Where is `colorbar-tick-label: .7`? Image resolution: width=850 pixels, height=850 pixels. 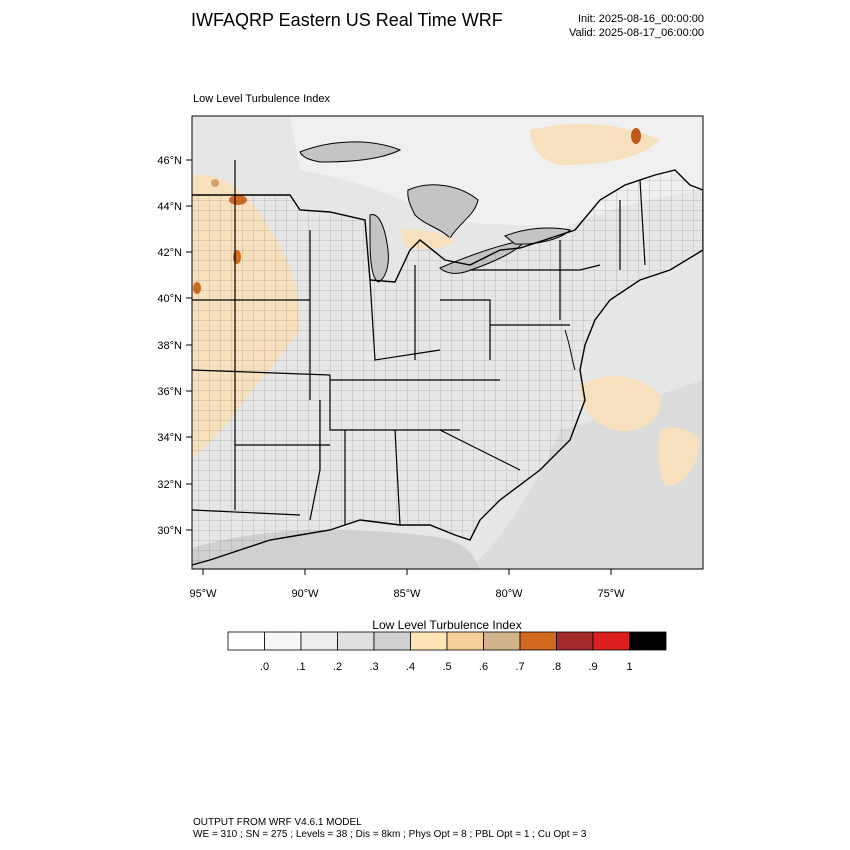
colorbar-tick-label: .7 is located at coordinates (519, 667).